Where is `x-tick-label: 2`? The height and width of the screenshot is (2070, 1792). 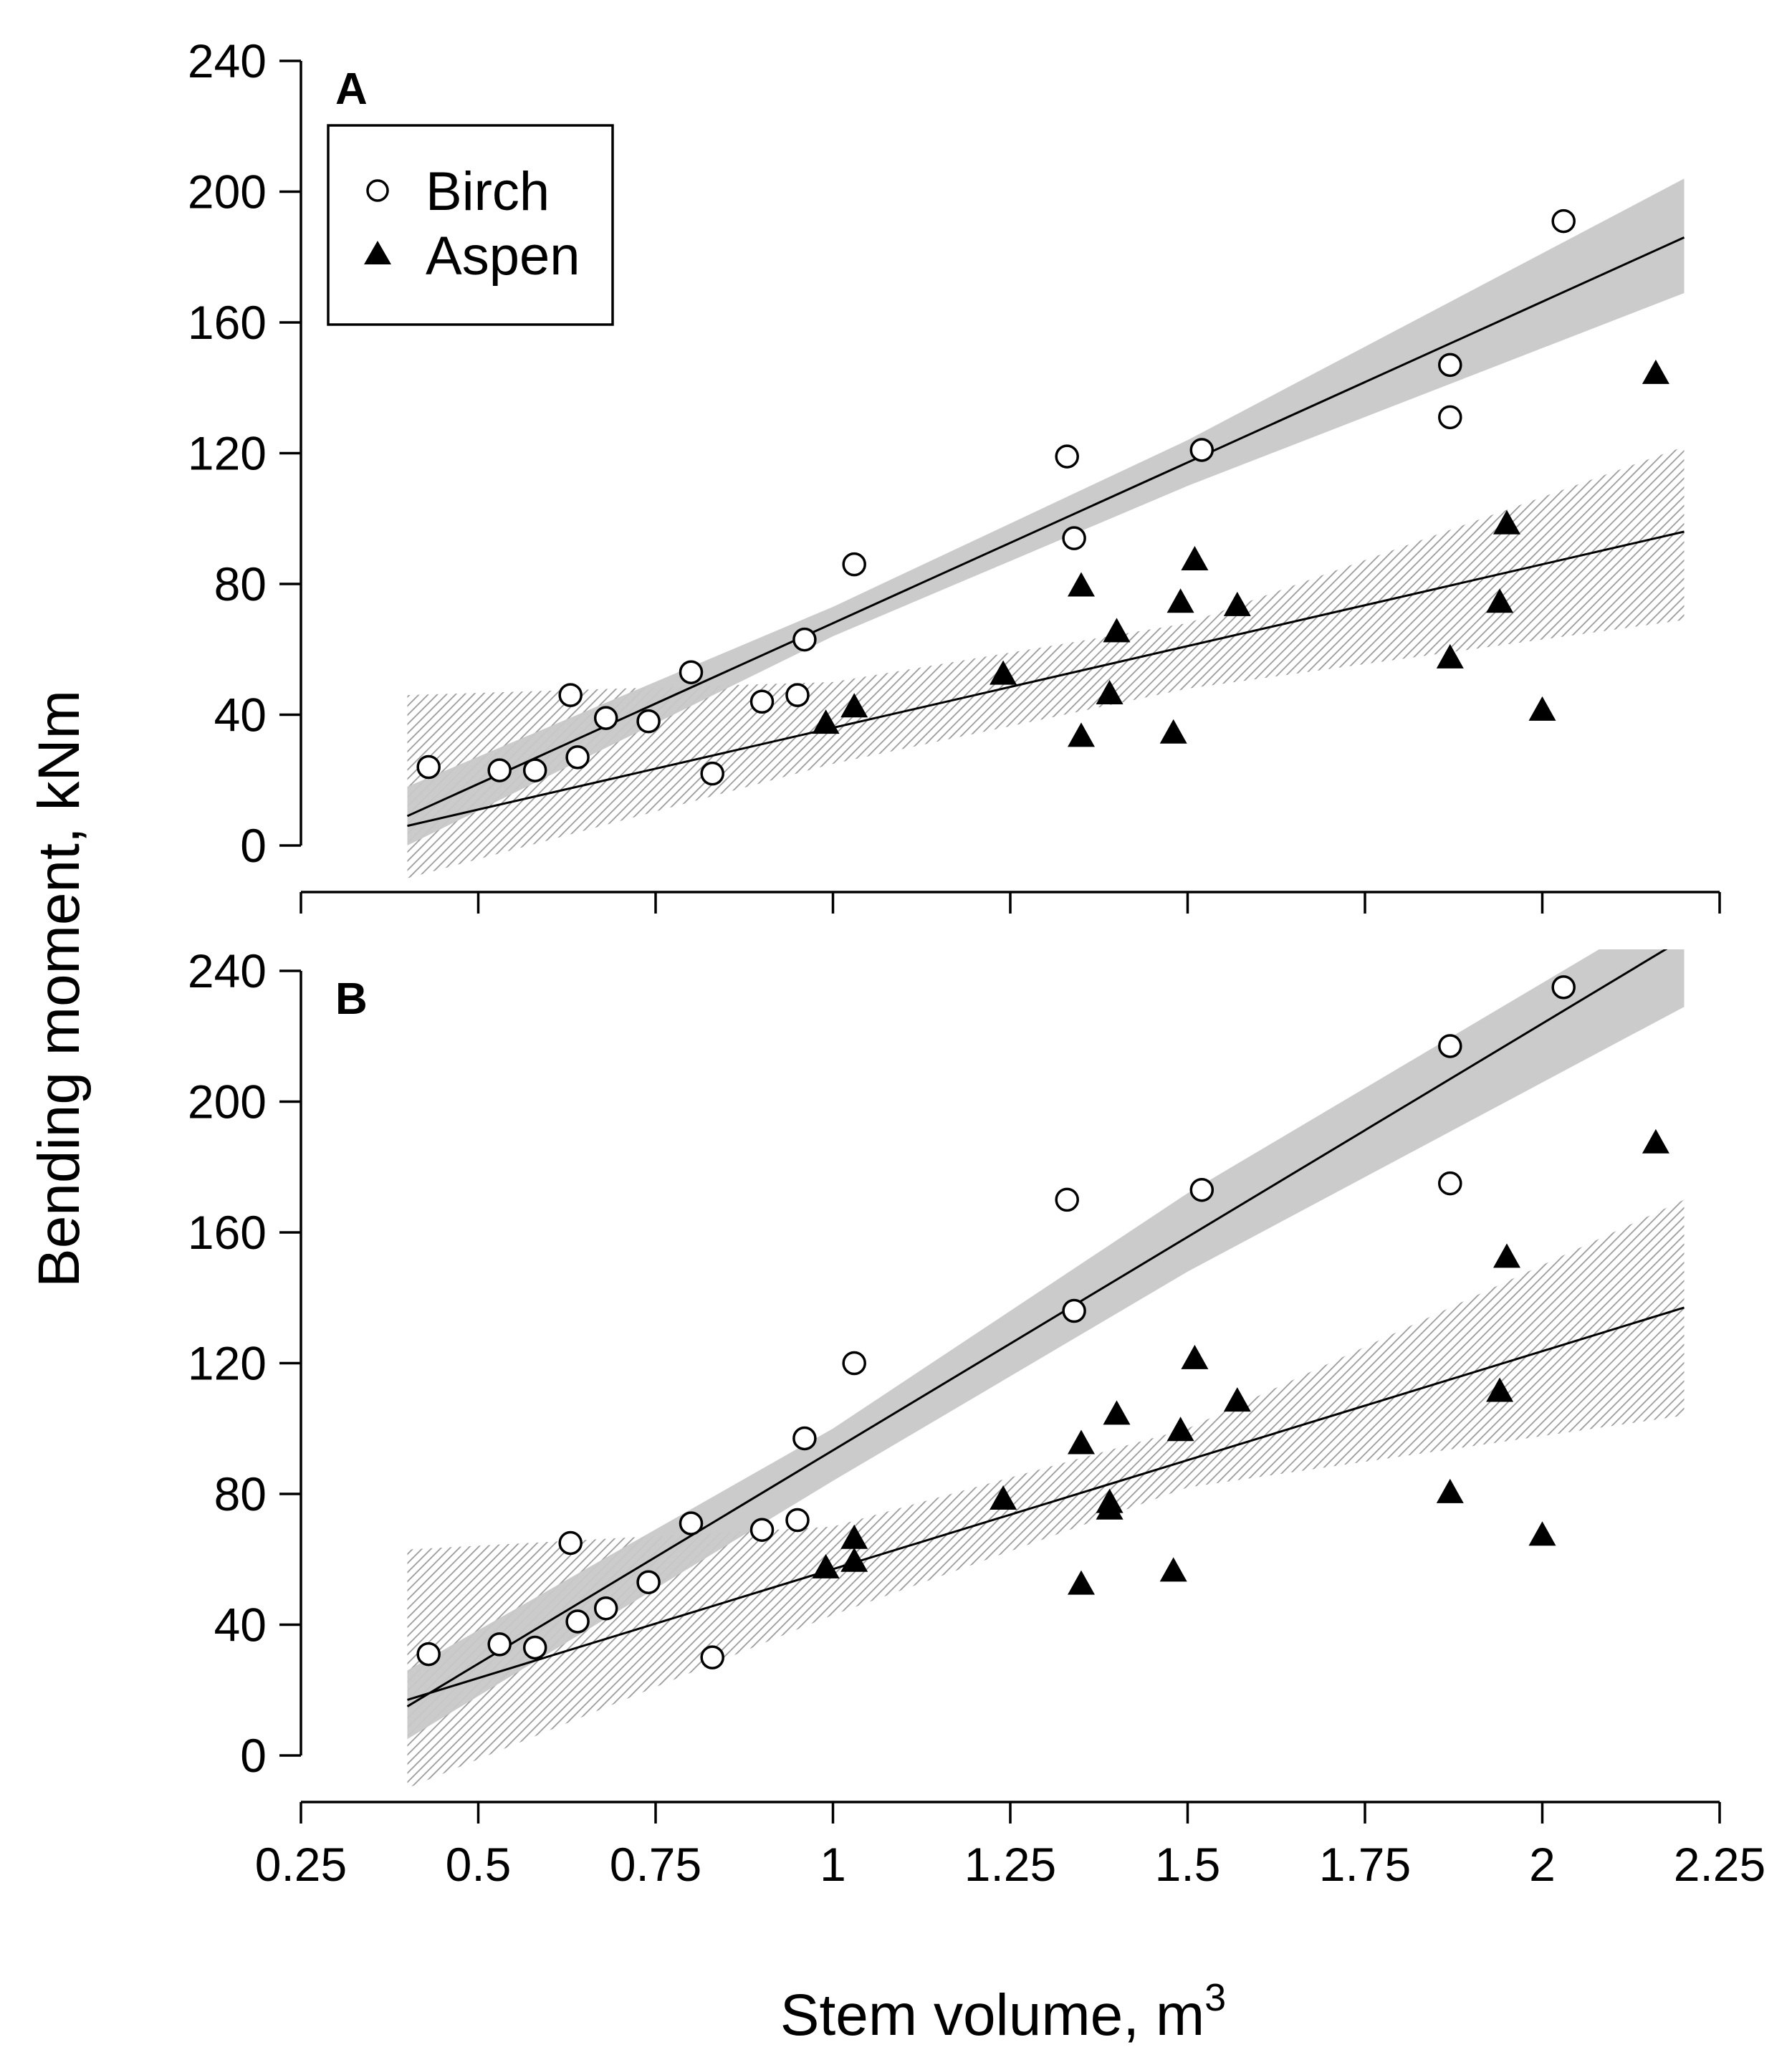
x-tick-label: 2 is located at coordinates (1542, 1864).